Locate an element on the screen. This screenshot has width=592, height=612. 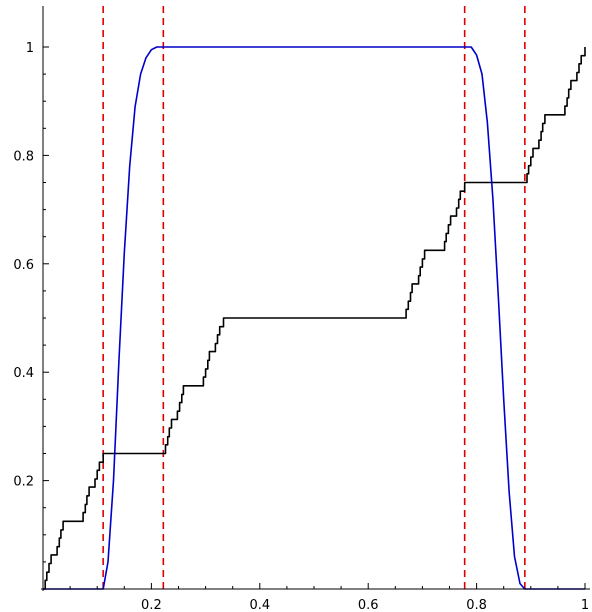
y-tick-label: 0.6 is located at coordinates (23, 265).